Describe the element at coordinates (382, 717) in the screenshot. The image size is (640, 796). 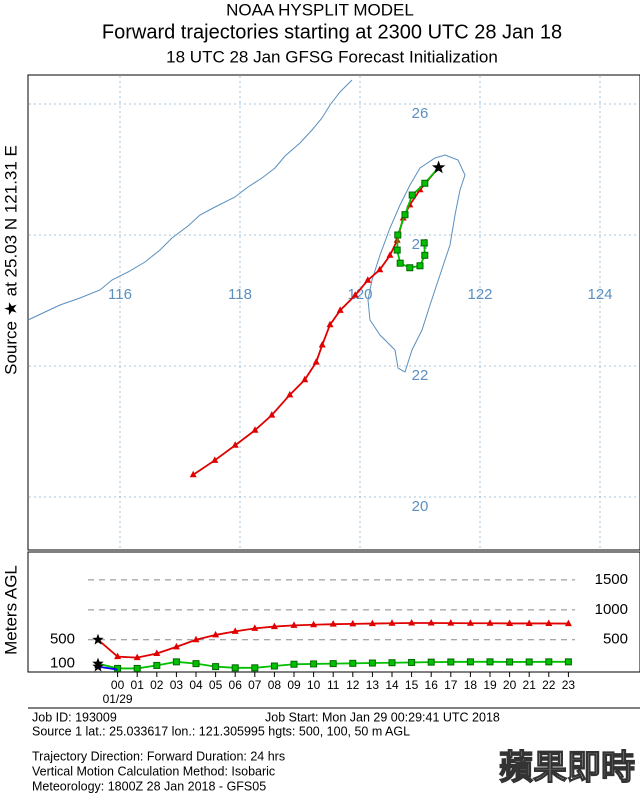
I see `footer-line: Job Start: Mon Jan 29 00:29:41 UTC 2018` at that location.